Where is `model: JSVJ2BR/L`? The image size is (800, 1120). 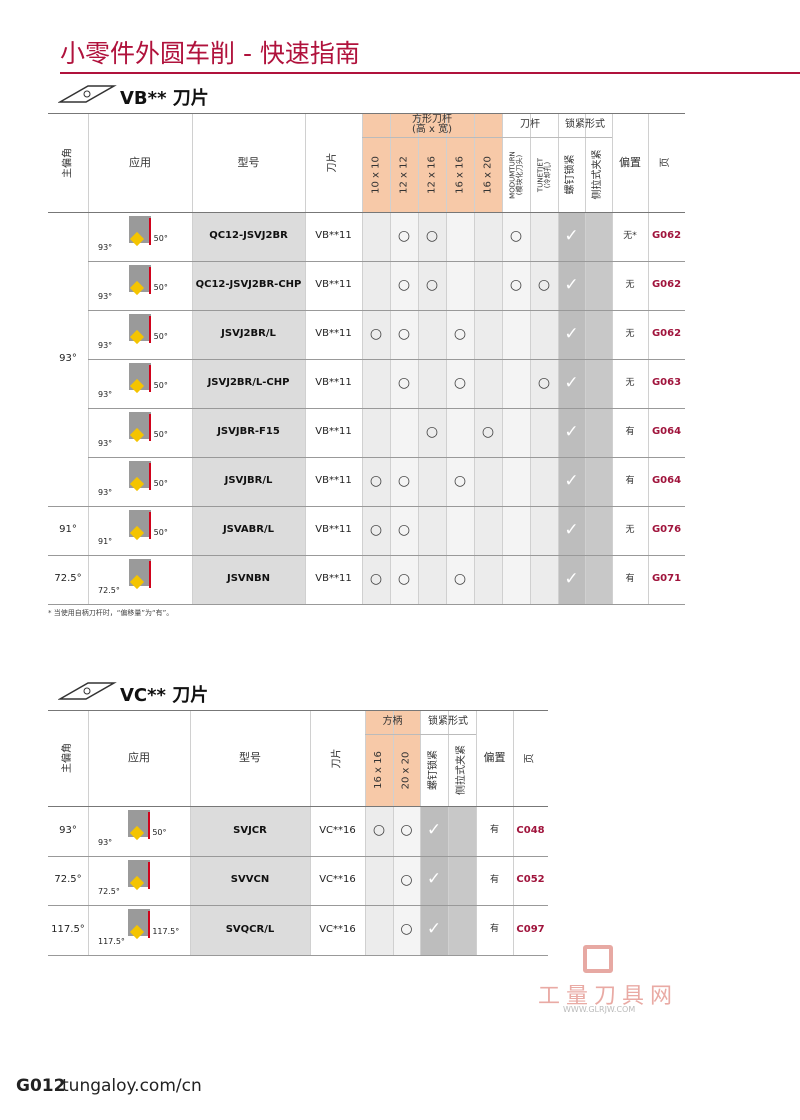 model: JSVJ2BR/L is located at coordinates (248, 334).